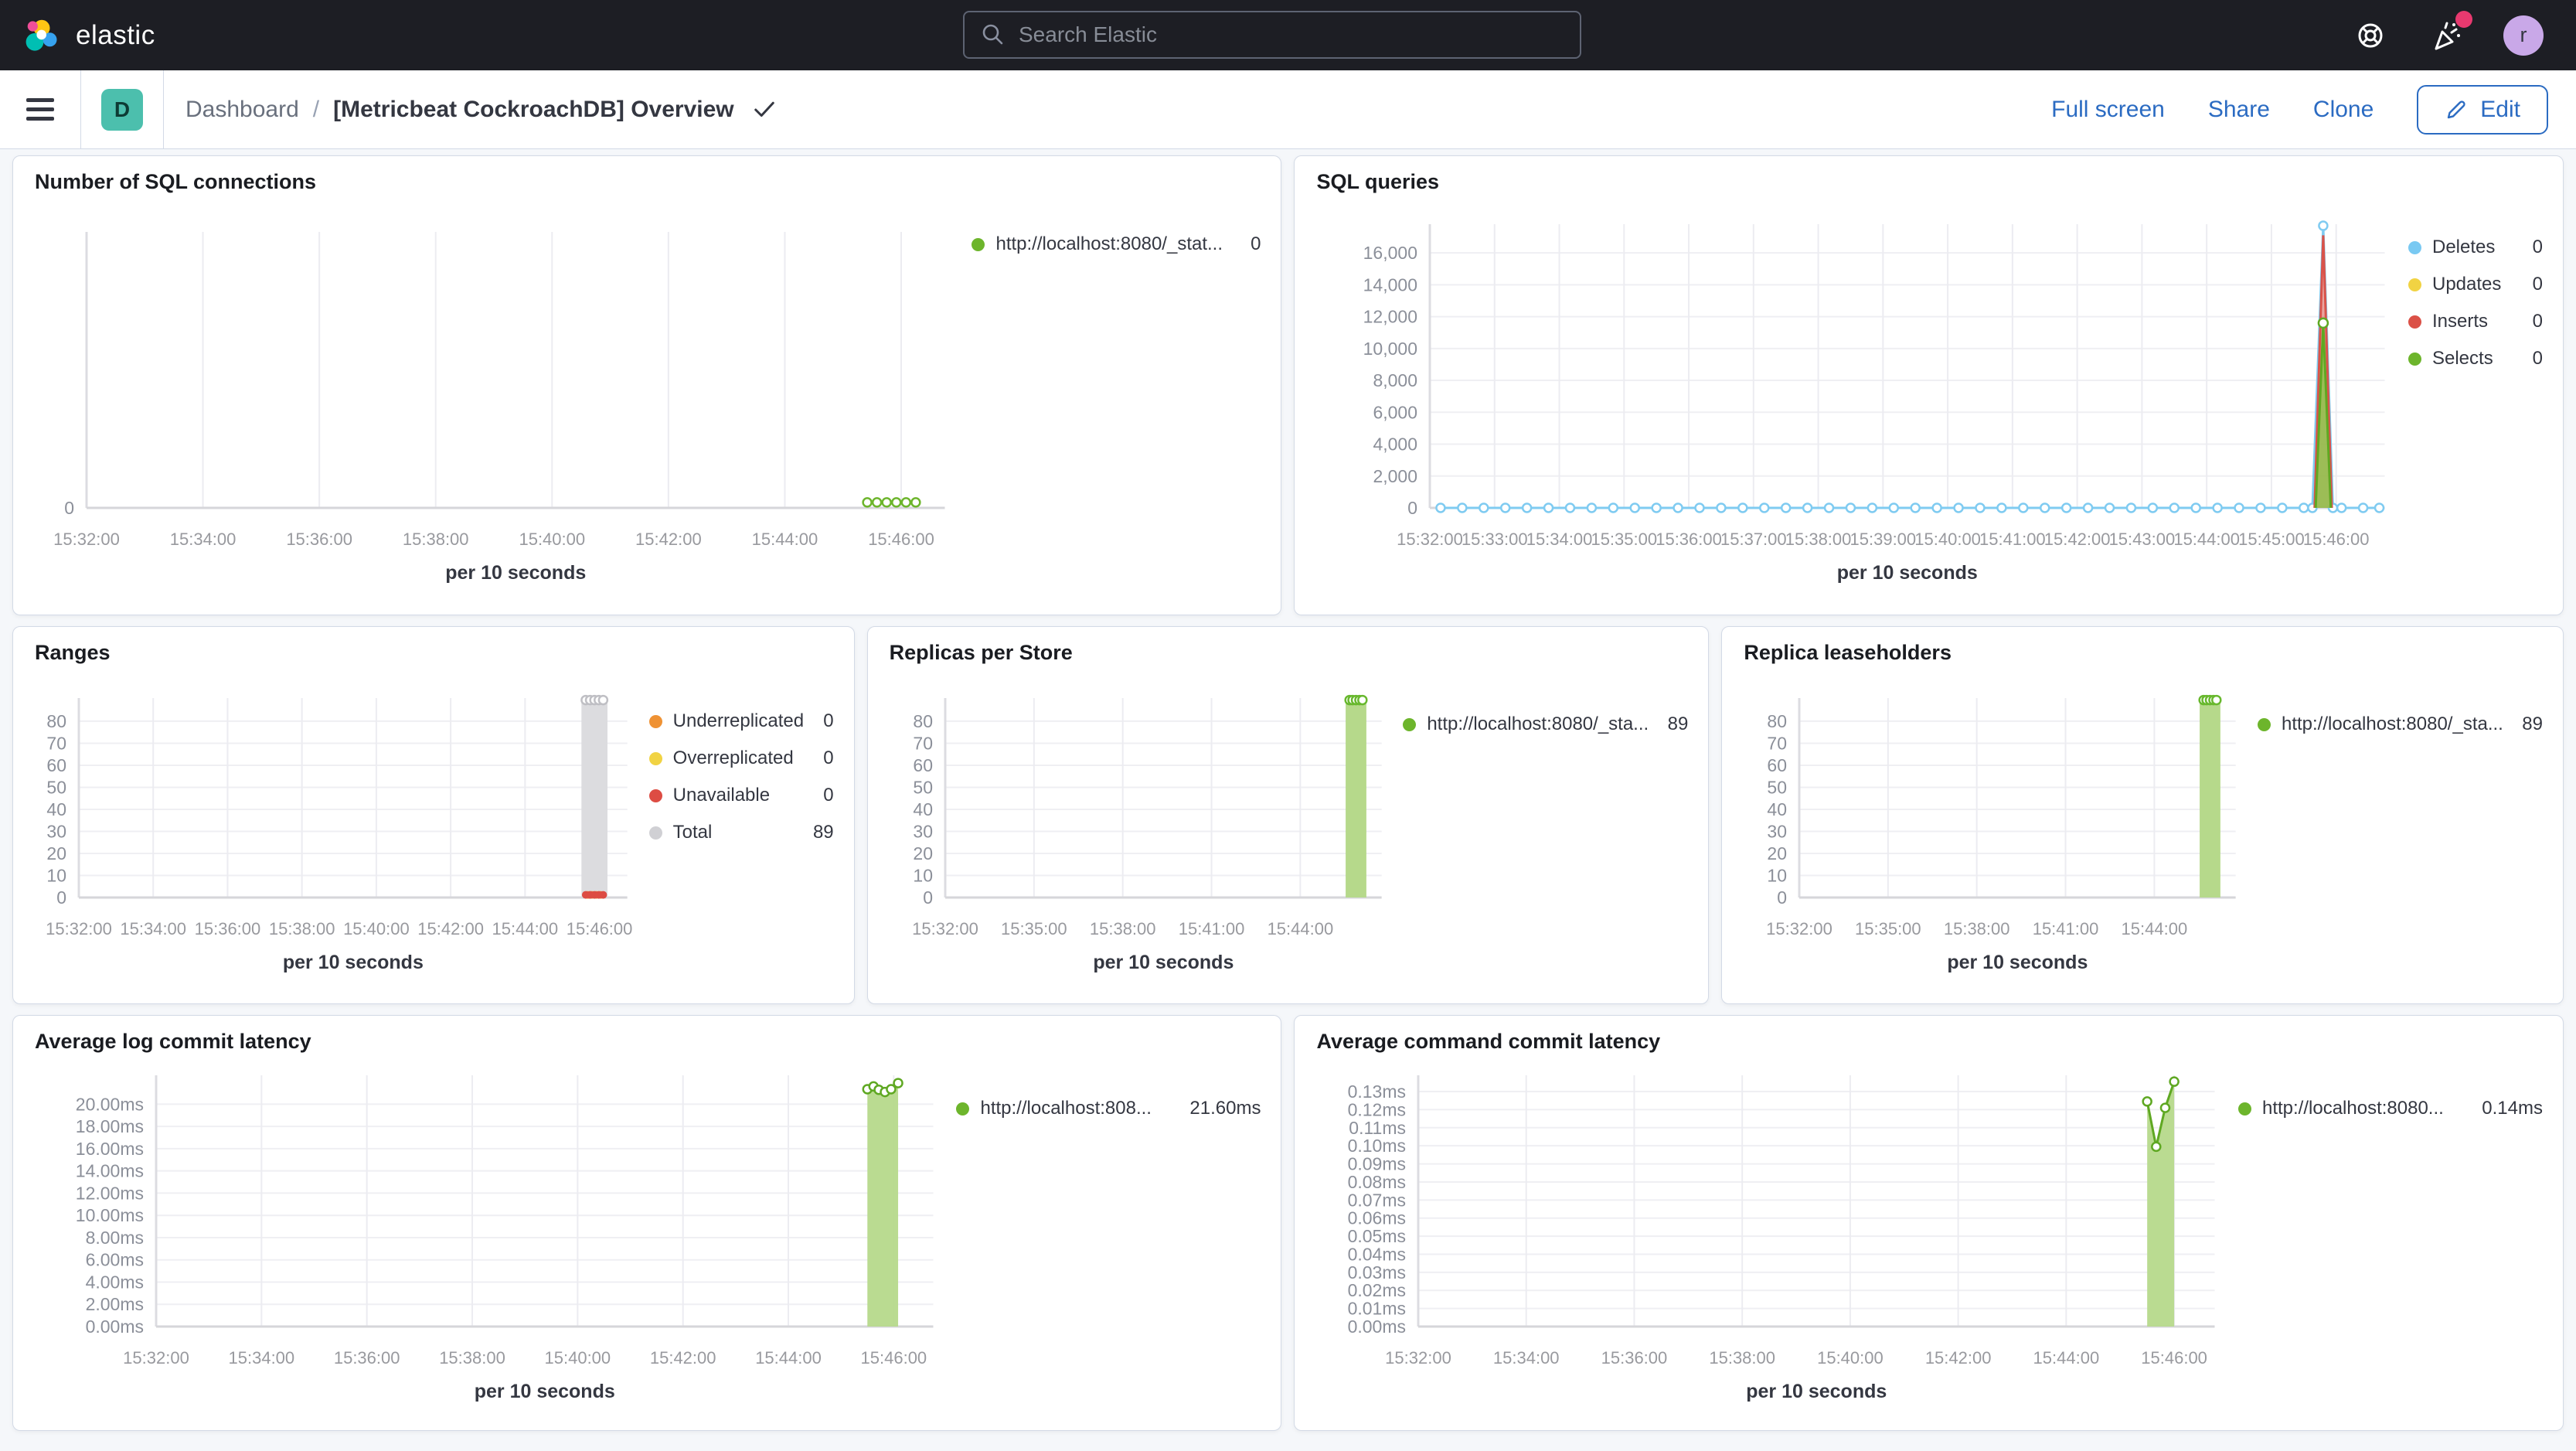  What do you see at coordinates (110, 1104) in the screenshot?
I see `svg-text: 20.00ms` at bounding box center [110, 1104].